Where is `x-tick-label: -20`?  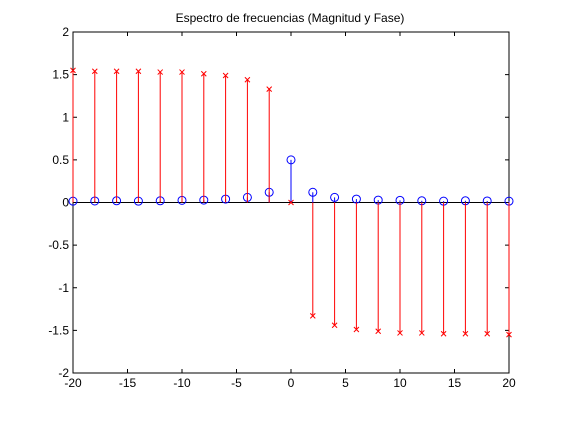 x-tick-label: -20 is located at coordinates (73, 383).